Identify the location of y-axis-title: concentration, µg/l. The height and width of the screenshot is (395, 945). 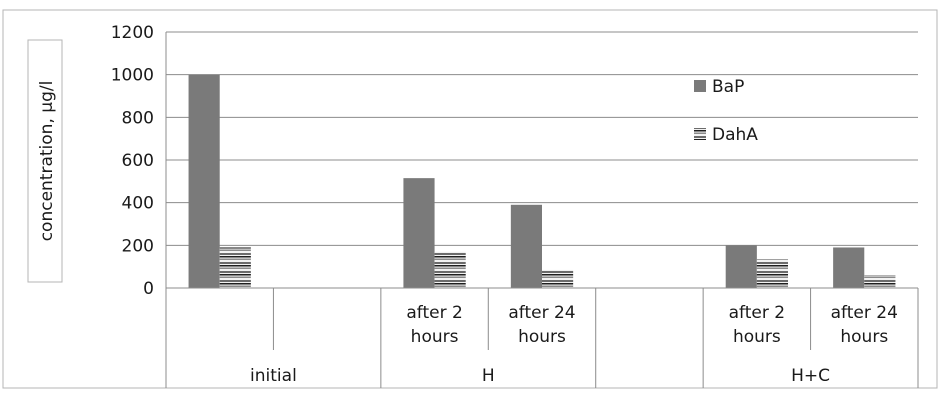
(47, 161).